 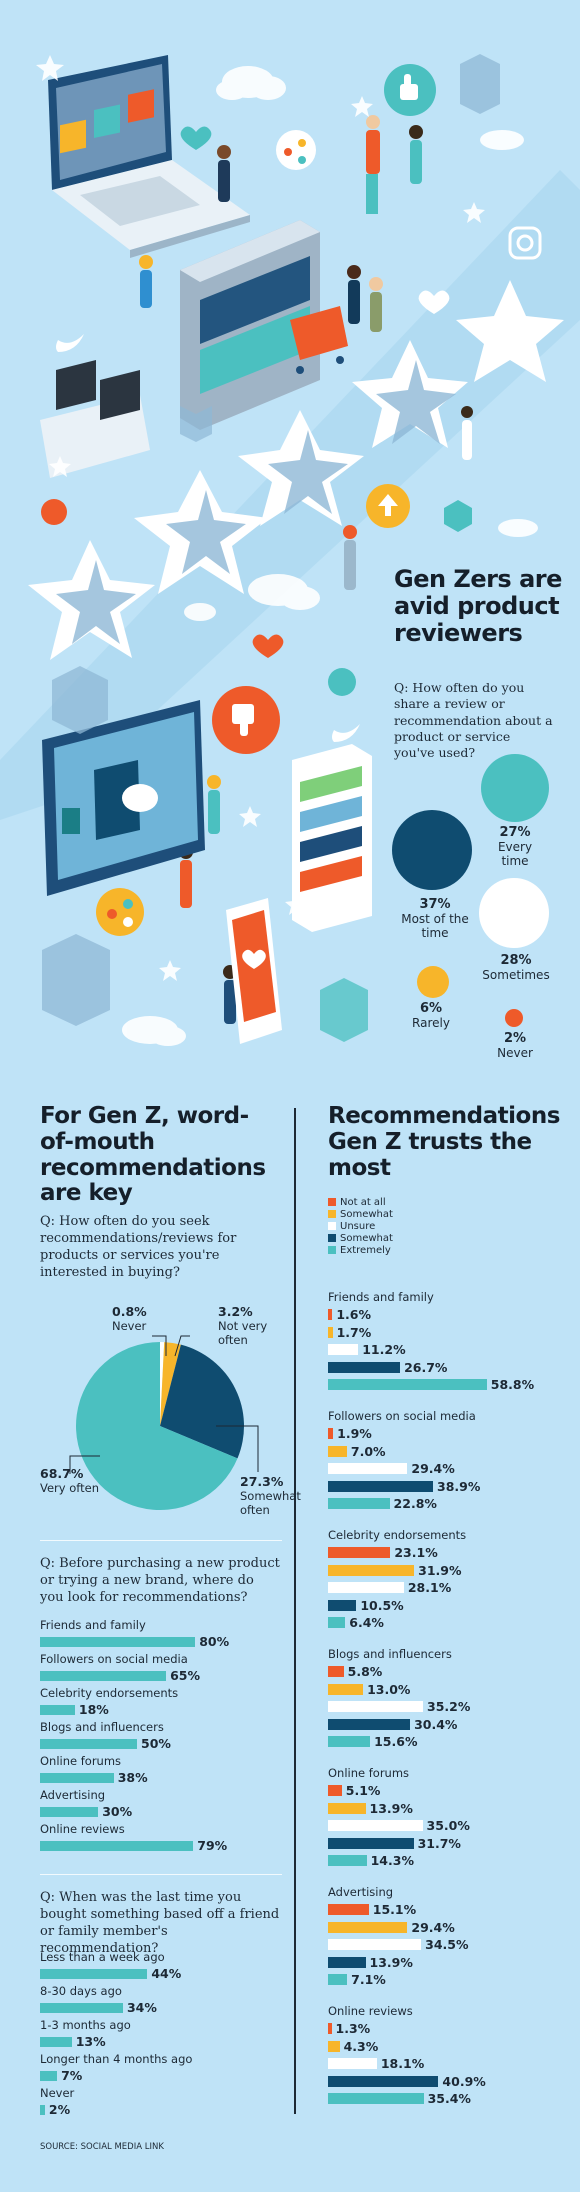 What do you see at coordinates (170, 1384) in the screenshot?
I see `pie-slice-not-very-often` at bounding box center [170, 1384].